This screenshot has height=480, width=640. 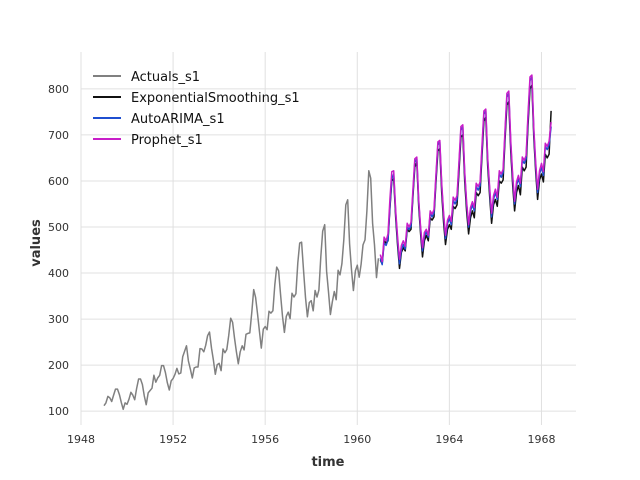 What do you see at coordinates (58, 273) in the screenshot?
I see `y-tick-label: 400` at bounding box center [58, 273].